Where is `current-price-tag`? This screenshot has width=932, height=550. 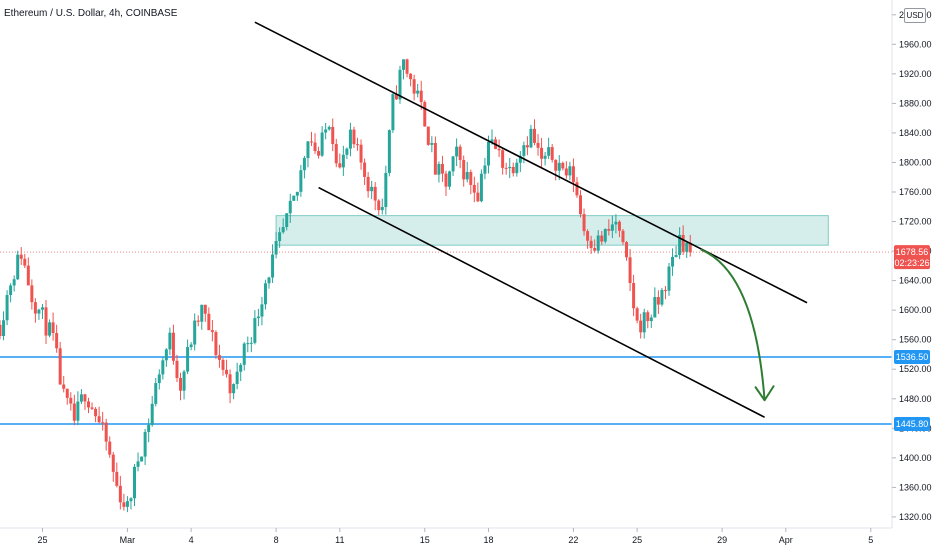
current-price-tag is located at coordinates (912, 257).